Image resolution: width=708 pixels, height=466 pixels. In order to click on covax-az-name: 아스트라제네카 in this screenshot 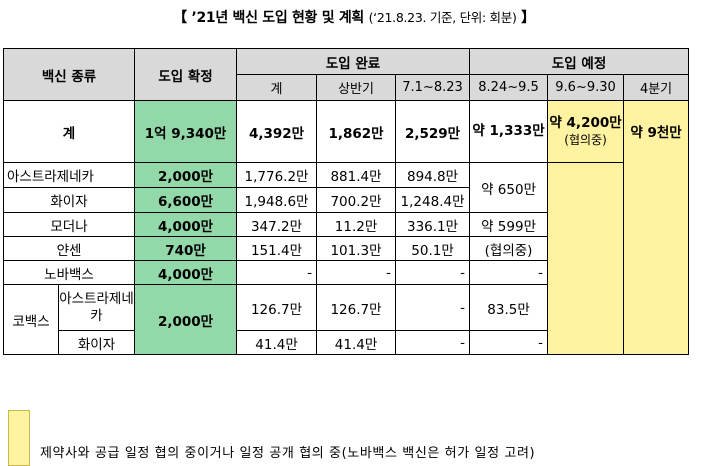, I will do `click(96, 307)`.